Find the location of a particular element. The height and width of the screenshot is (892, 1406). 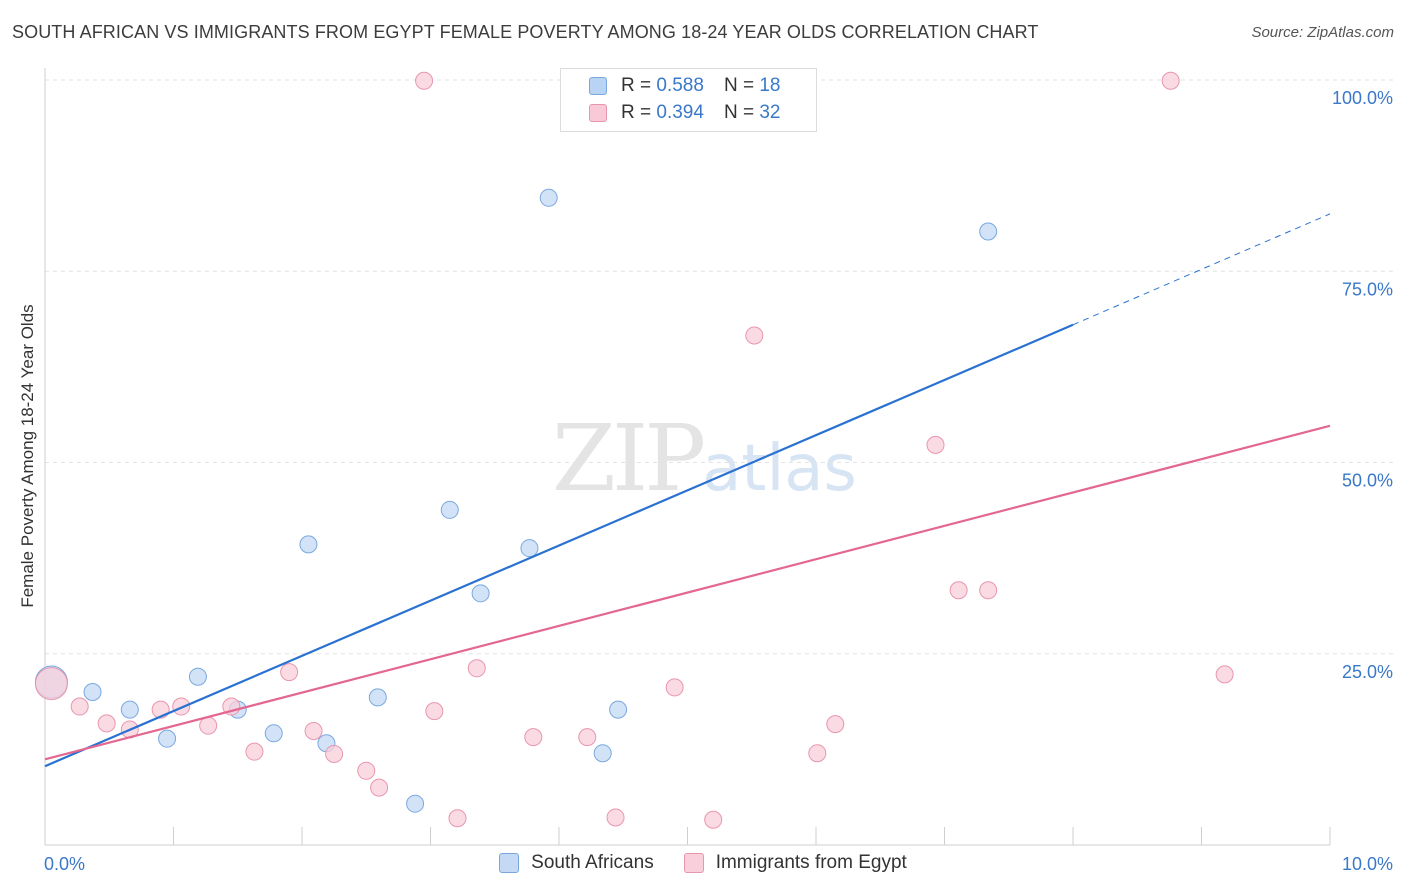

legend-r-value: 0.588 is located at coordinates (680, 85).